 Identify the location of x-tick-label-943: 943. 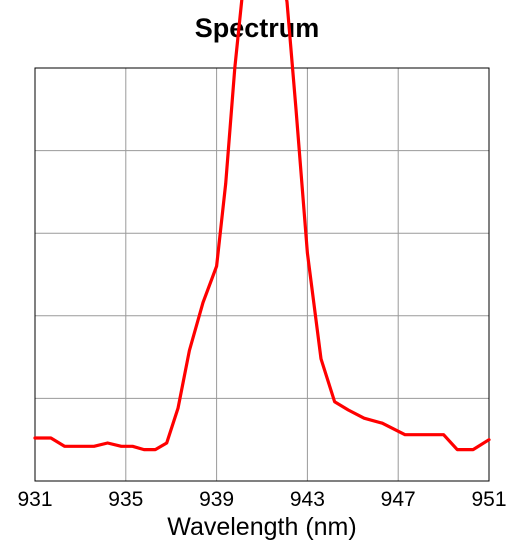
(307, 499).